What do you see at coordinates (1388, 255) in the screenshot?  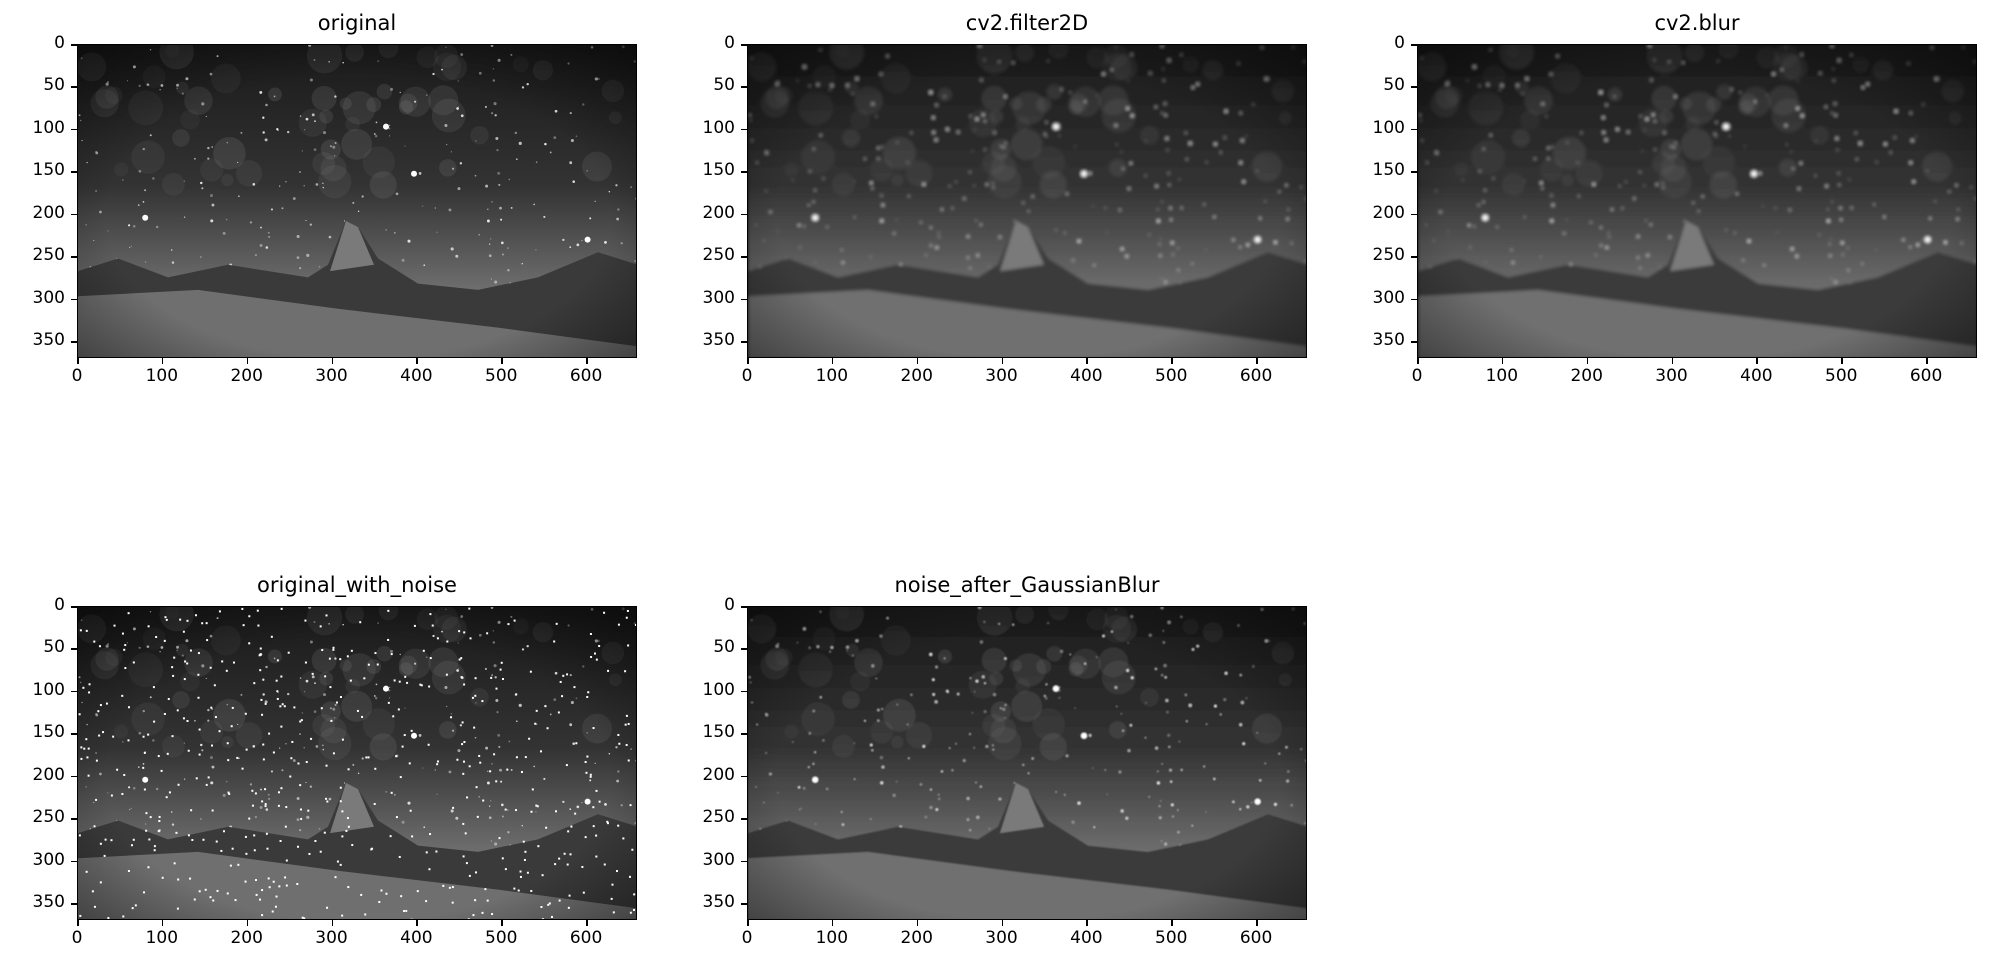 I see `y-tick-label: 250` at bounding box center [1388, 255].